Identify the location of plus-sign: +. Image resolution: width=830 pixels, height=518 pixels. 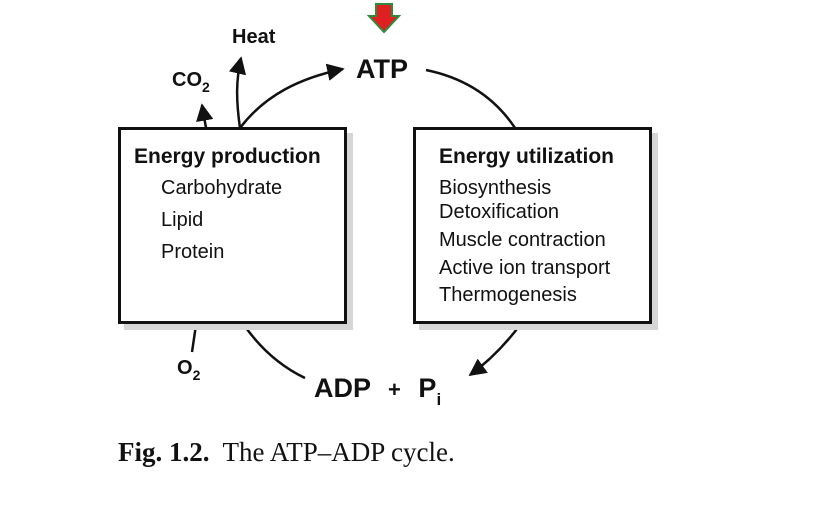
(394, 389).